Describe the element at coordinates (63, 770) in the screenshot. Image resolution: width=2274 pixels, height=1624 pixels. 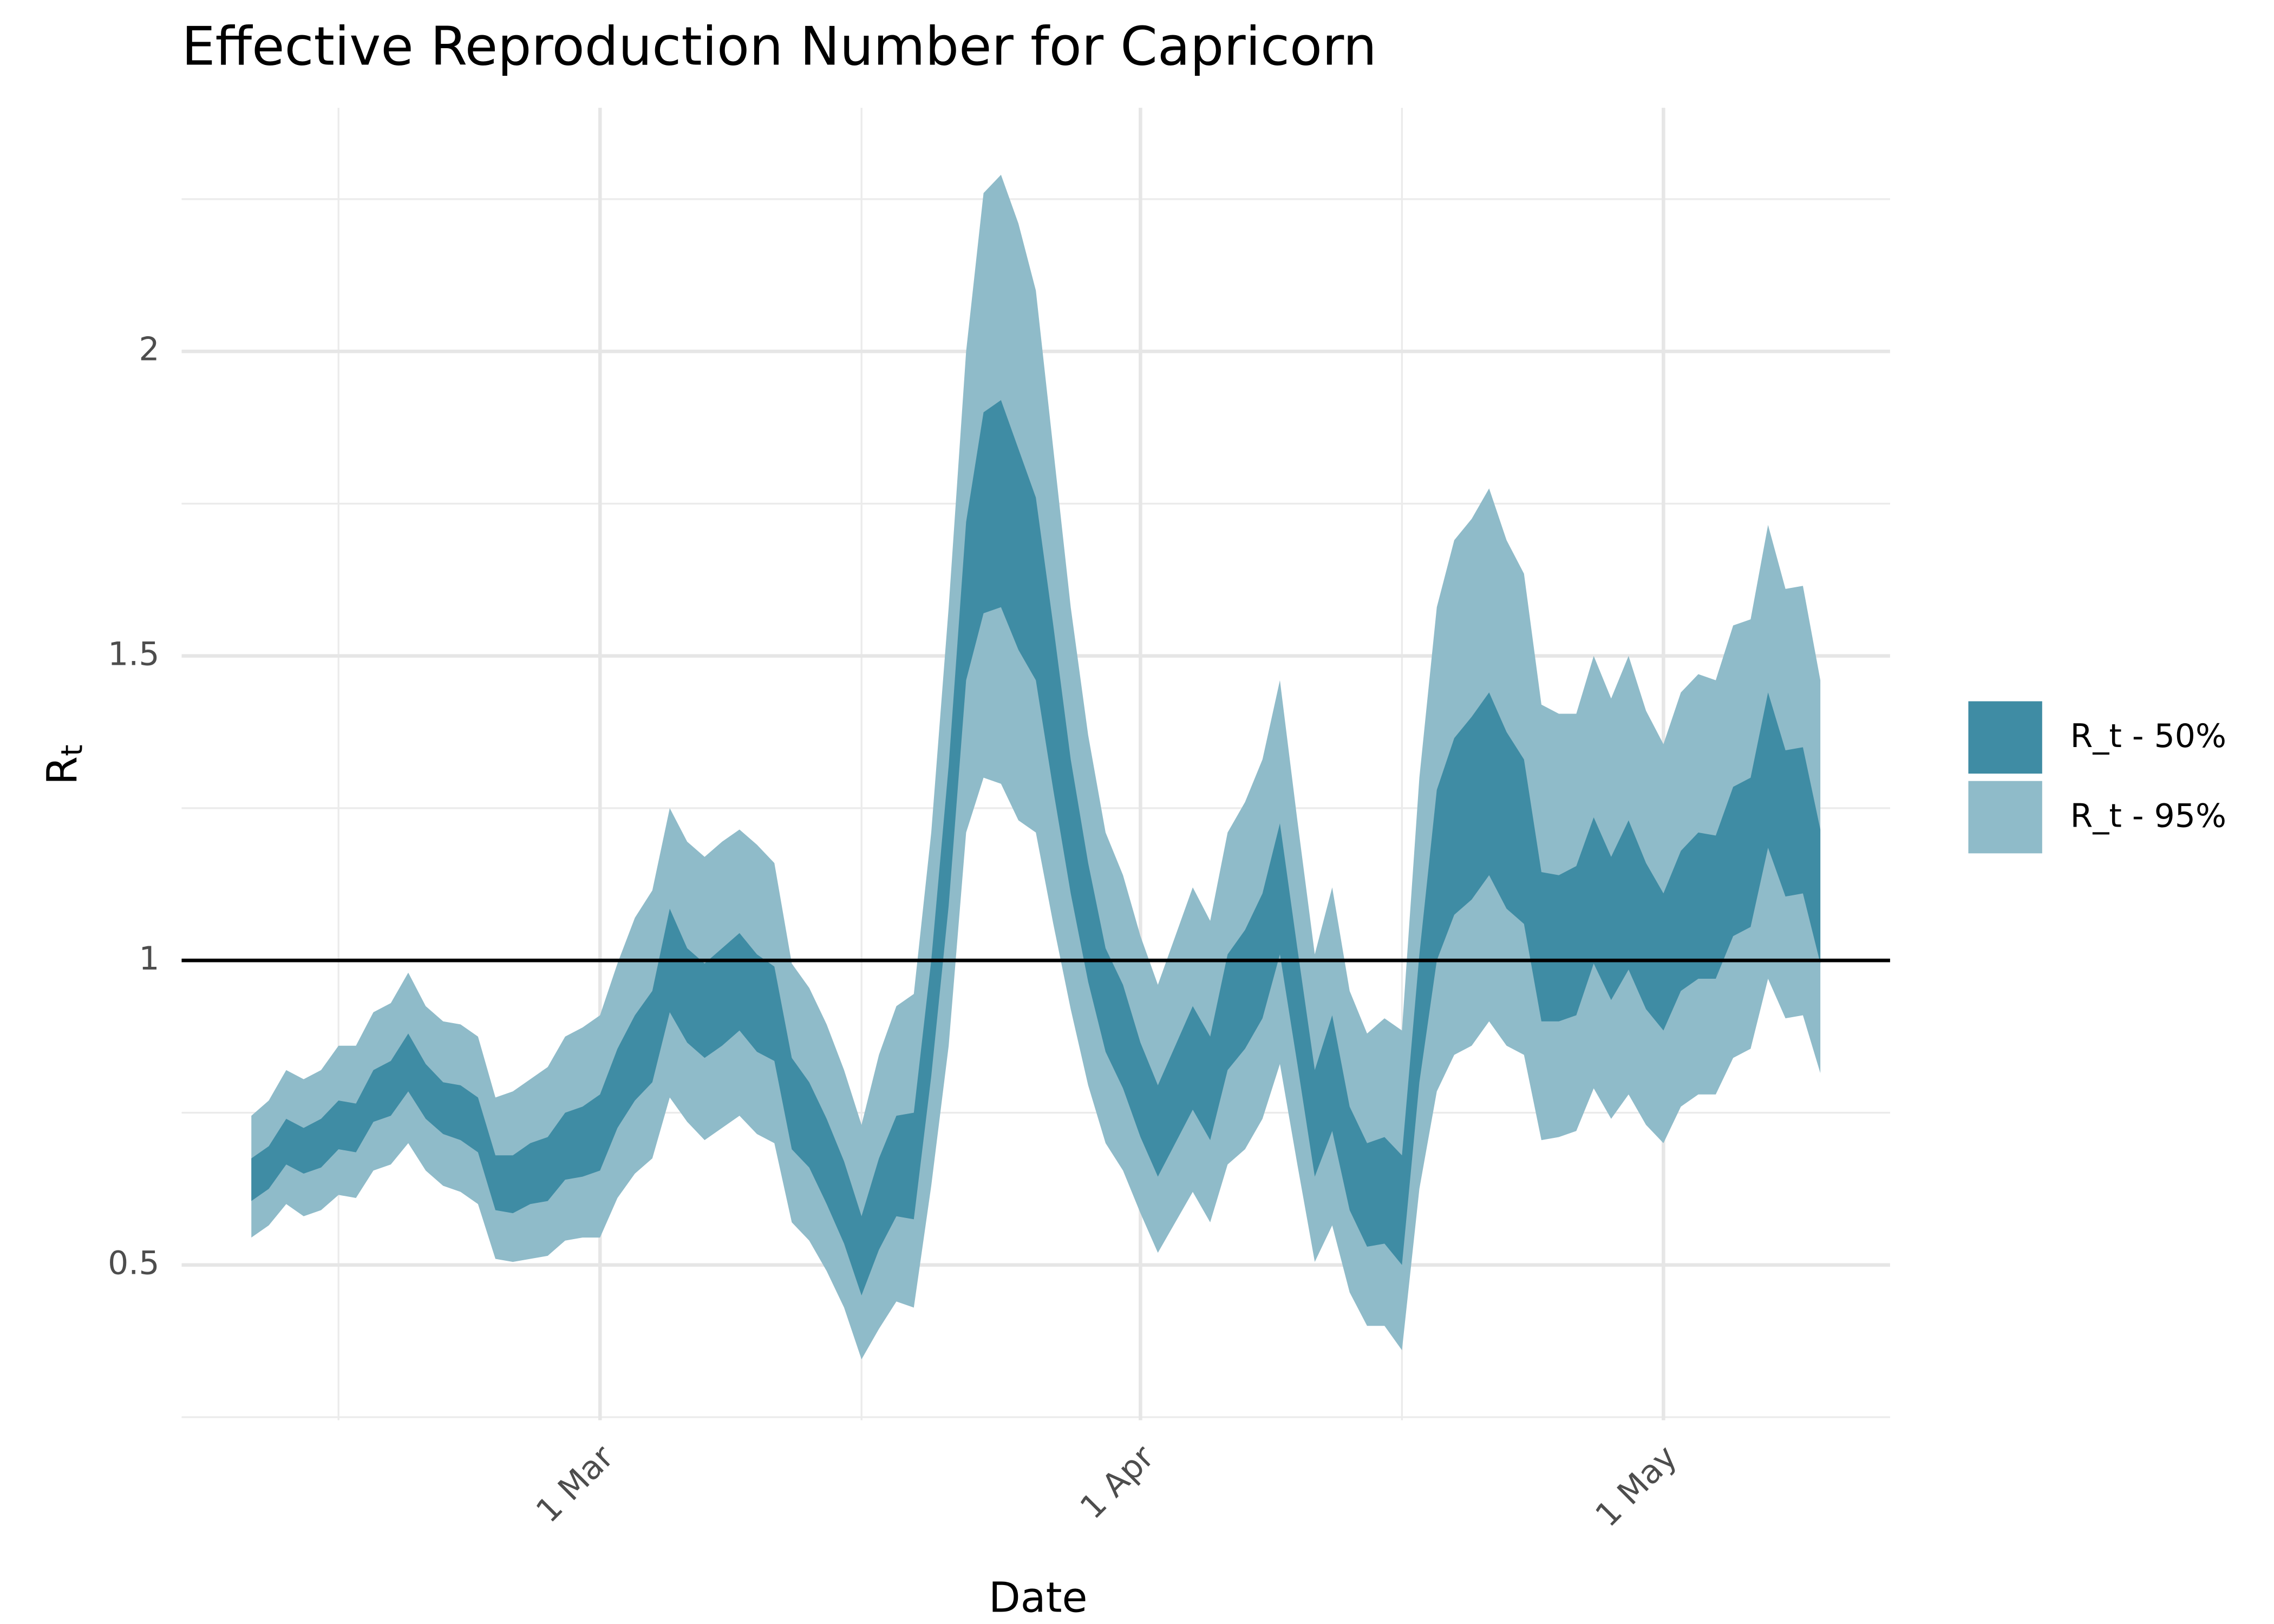
I see `y-axis-title-main: R` at that location.